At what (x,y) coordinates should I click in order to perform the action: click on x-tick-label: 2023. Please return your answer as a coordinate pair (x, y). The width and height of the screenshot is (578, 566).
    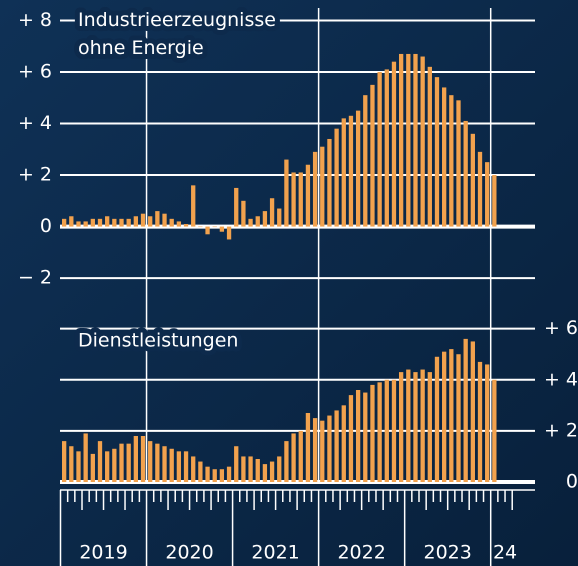
    Looking at the image, I should click on (448, 553).